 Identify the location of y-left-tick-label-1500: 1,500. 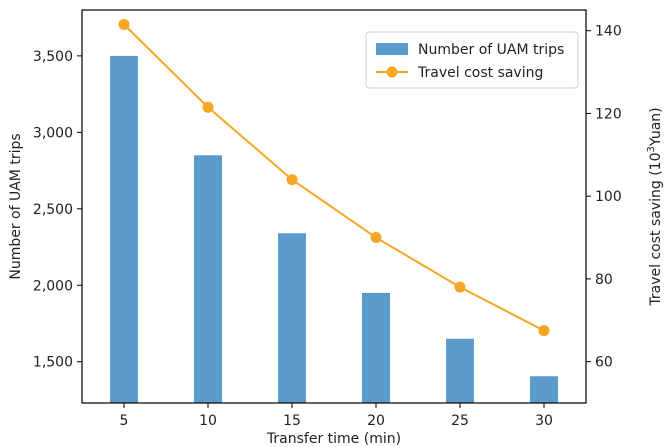
(53, 363).